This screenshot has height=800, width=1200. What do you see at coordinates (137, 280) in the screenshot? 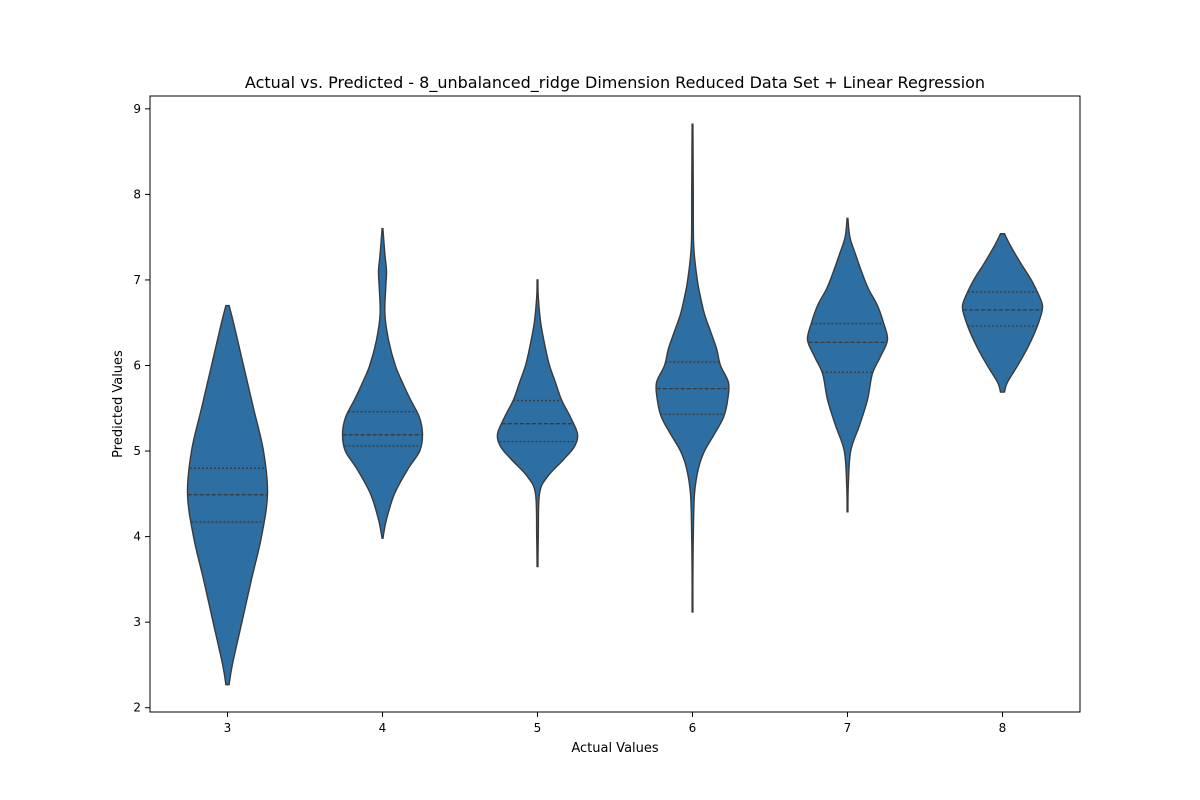
I see `y-tick-label: 7` at bounding box center [137, 280].